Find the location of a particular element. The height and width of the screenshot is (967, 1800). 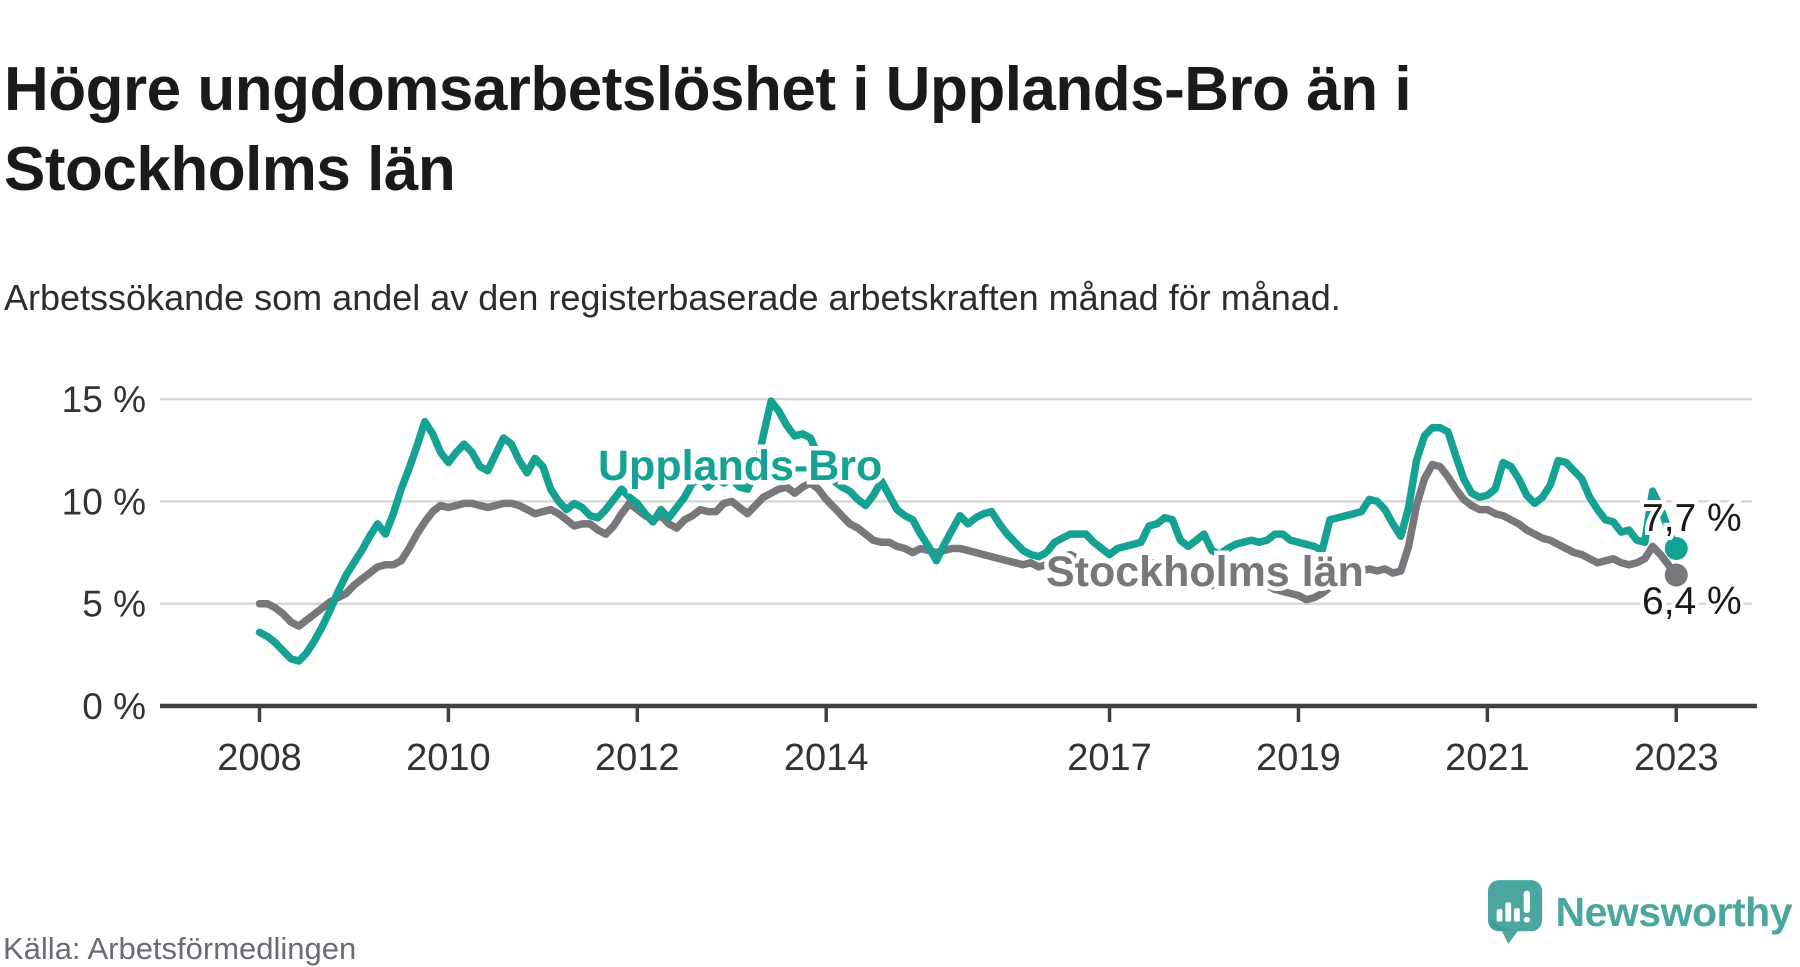

source-note: Källa: Arbetsförmedlingen is located at coordinates (180, 948).